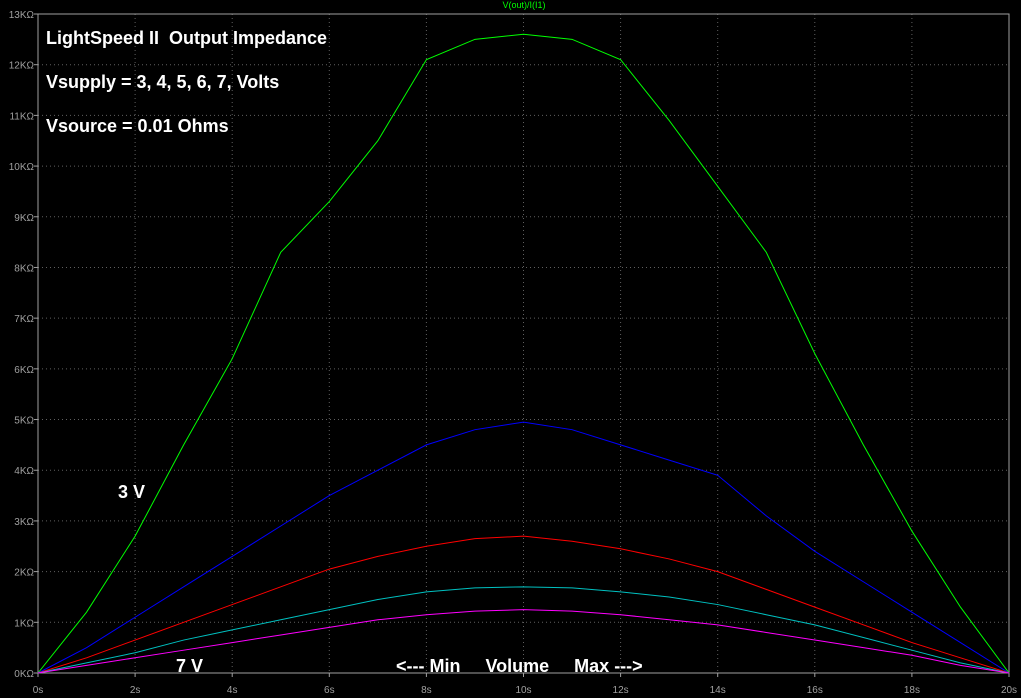 This screenshot has width=1021, height=698. I want to click on y-tick-label: 7KΩ, so click(24, 319).